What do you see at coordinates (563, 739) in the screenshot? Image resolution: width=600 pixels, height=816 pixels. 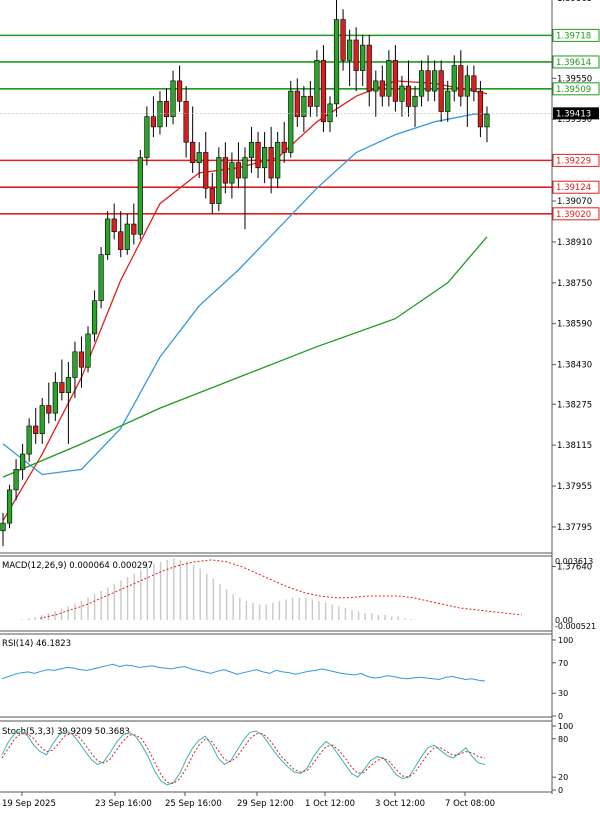 I see `stoch-axis-label: 80` at bounding box center [563, 739].